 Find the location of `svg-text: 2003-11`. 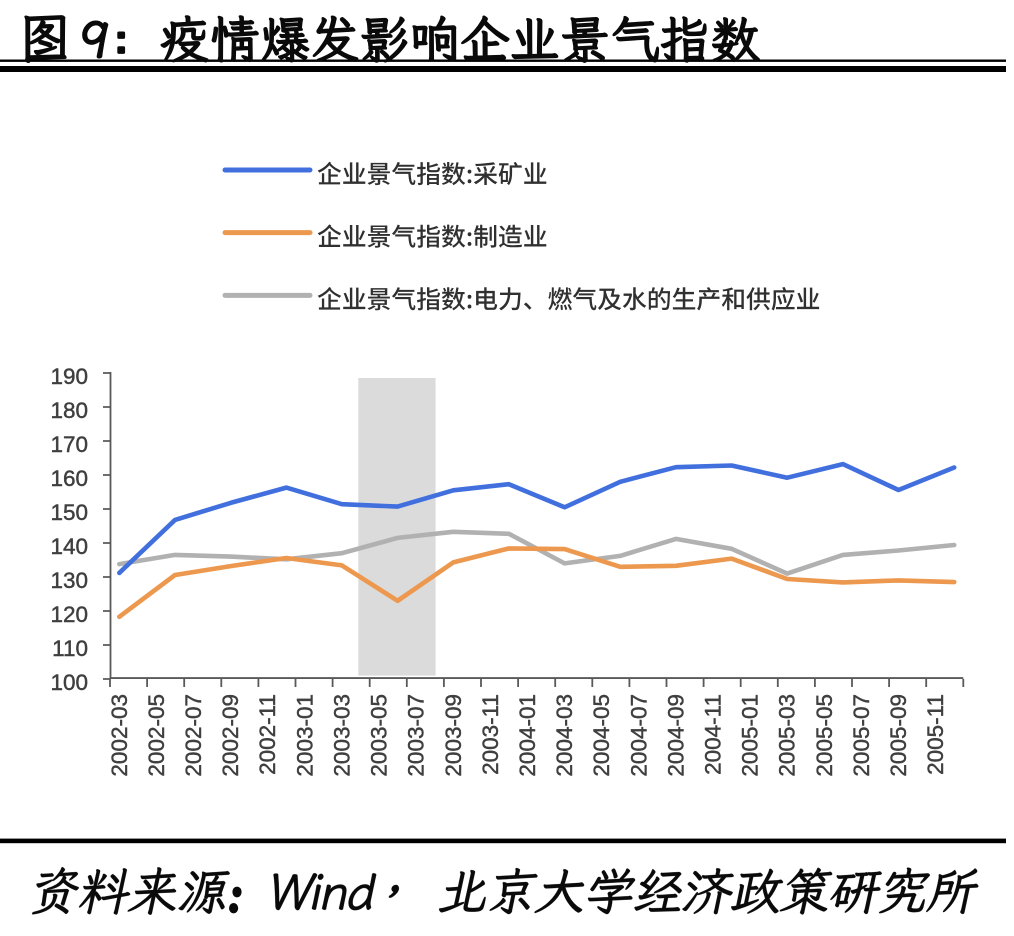

svg-text: 2003-11 is located at coordinates (490, 734).